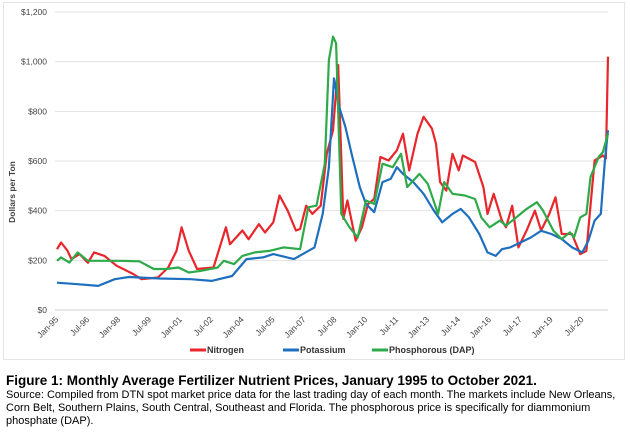  What do you see at coordinates (48, 327) in the screenshot?
I see `x-tick-label: Jan-95` at bounding box center [48, 327].